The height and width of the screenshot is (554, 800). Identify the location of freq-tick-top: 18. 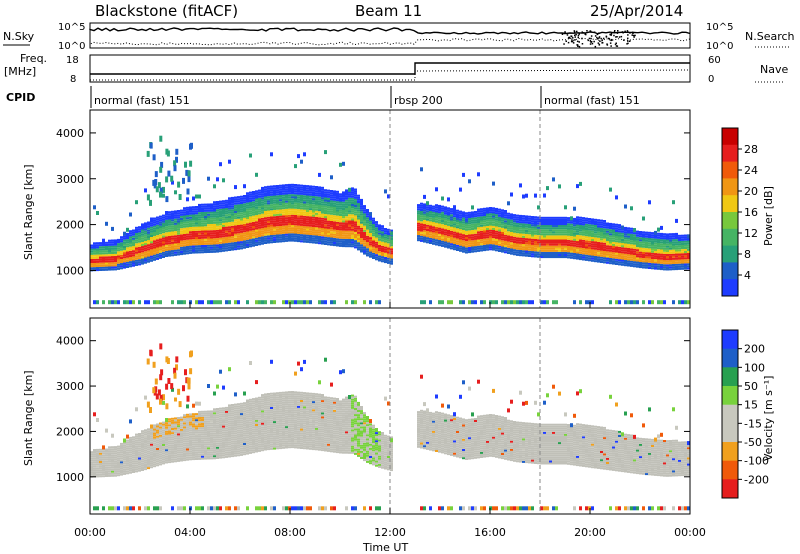
(72, 60).